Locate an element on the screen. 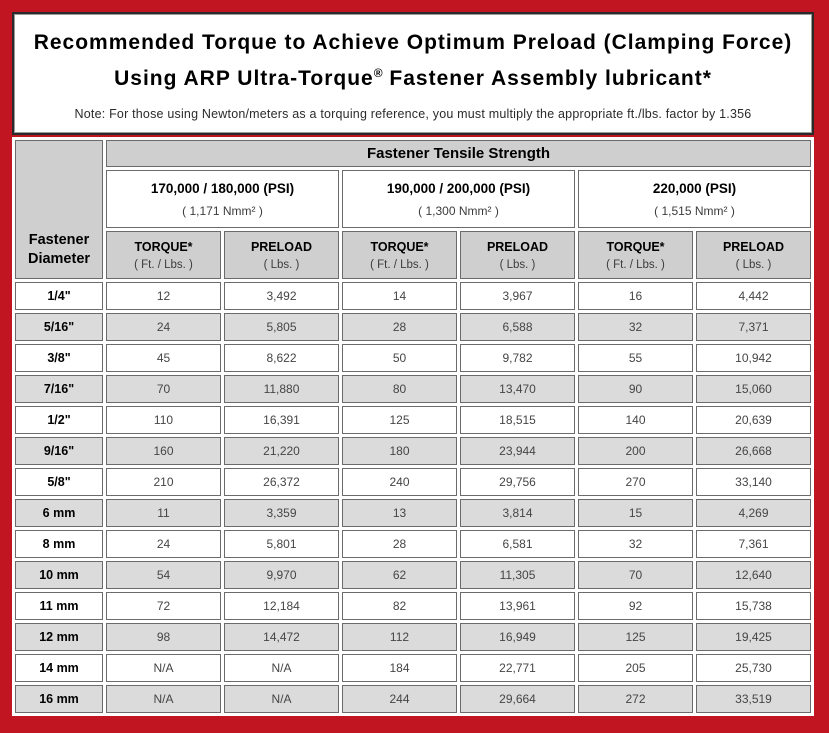  preload-value-cell: 29,756 is located at coordinates (517, 482).